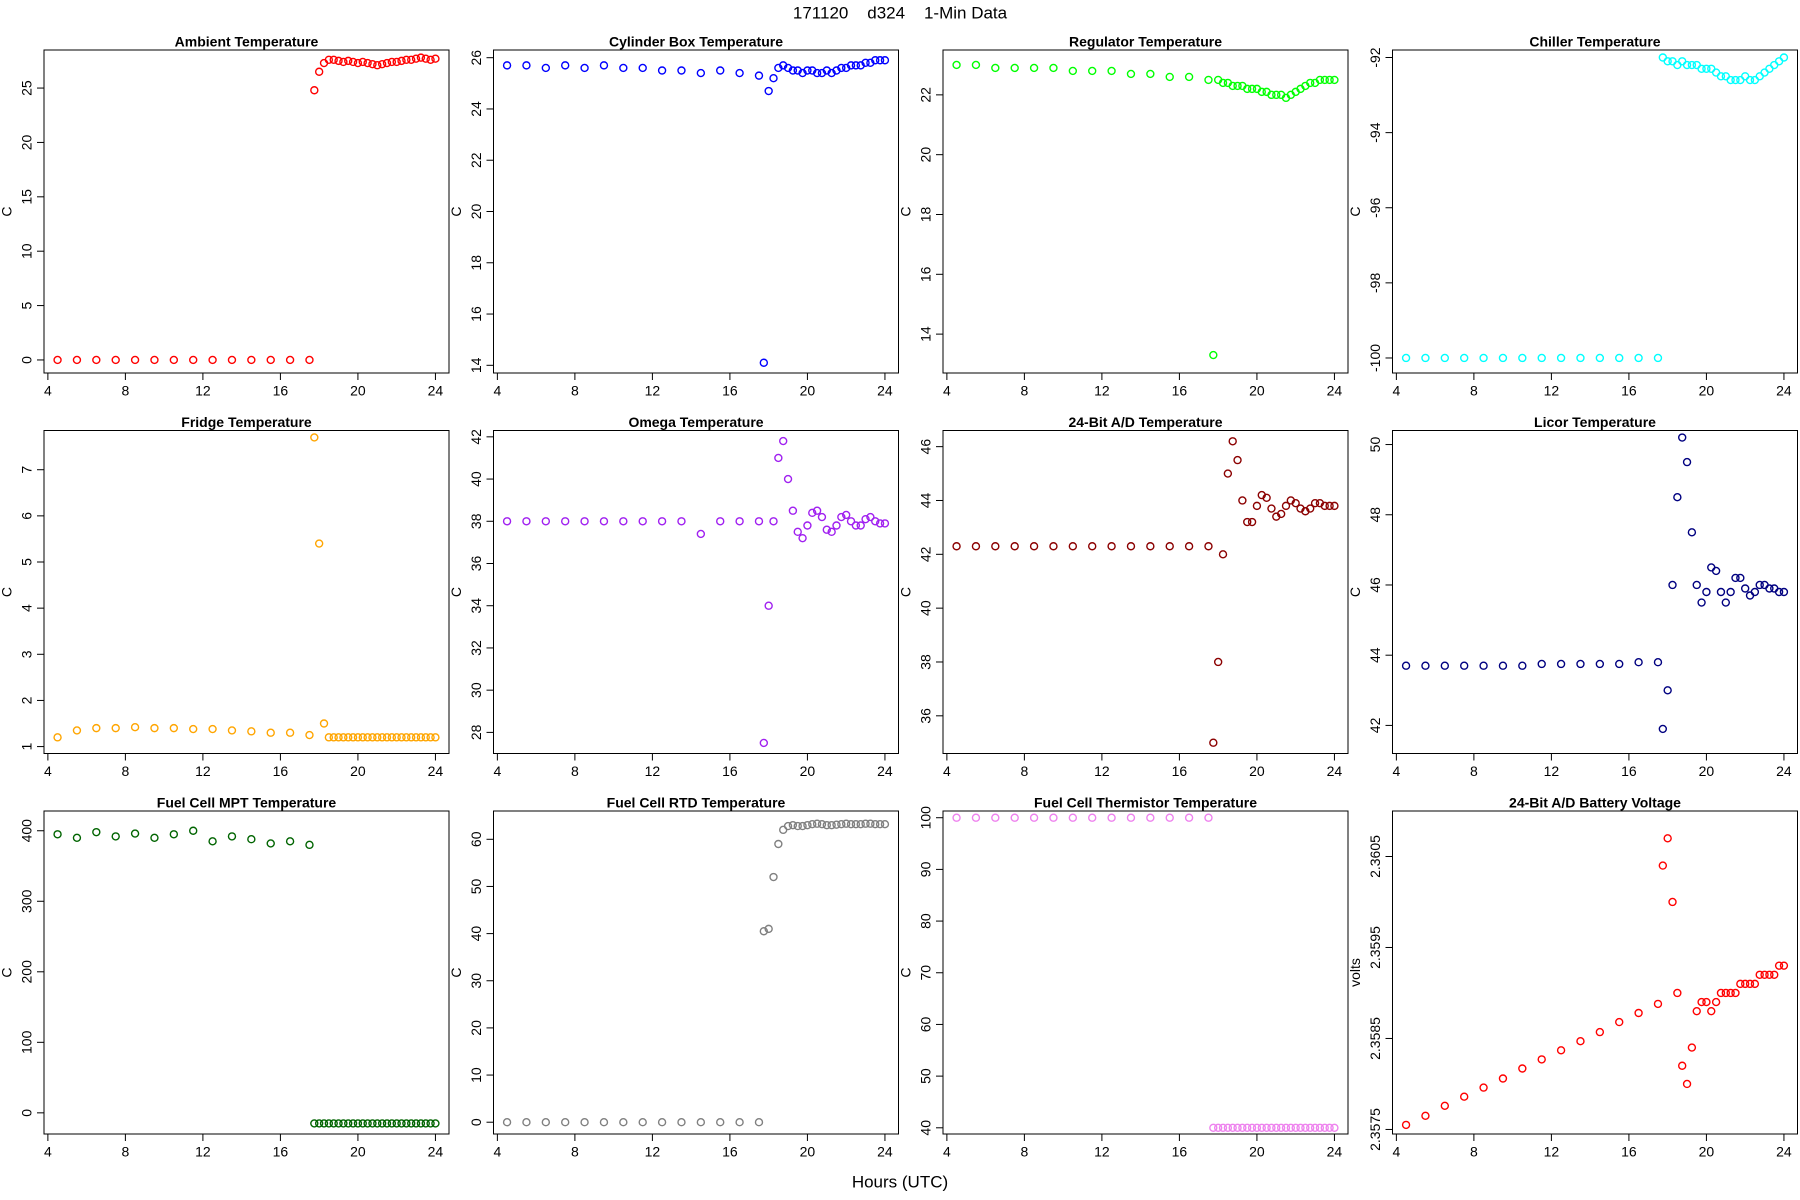 This screenshot has width=1800, height=1200. What do you see at coordinates (926, 155) in the screenshot?
I see `y-tick-label: 20` at bounding box center [926, 155].